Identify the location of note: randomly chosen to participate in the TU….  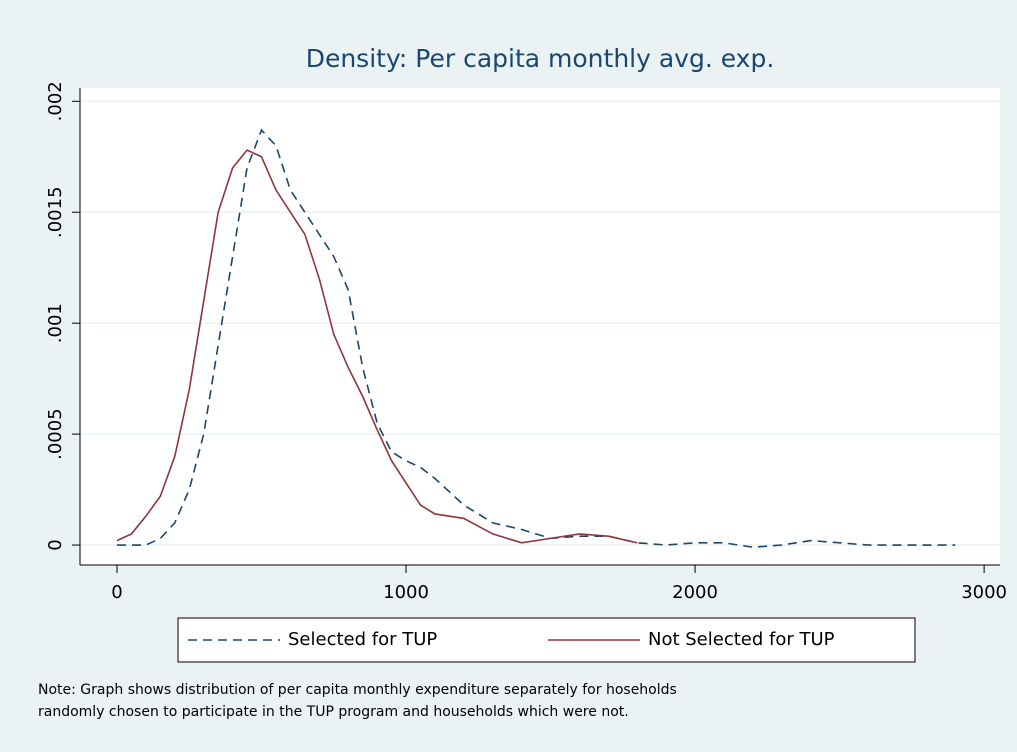
(333, 712).